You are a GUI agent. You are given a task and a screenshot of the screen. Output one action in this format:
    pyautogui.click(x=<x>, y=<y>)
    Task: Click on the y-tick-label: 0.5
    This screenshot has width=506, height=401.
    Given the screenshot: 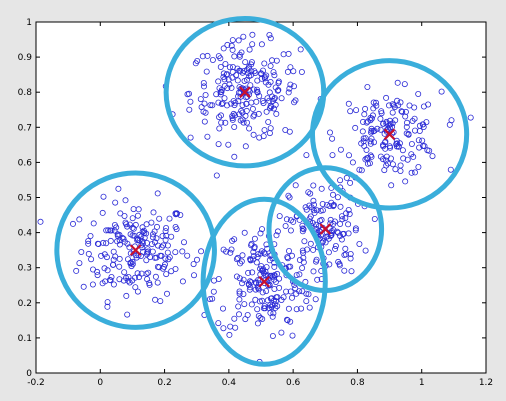 What is the action you would take?
    pyautogui.click(x=25, y=199)
    